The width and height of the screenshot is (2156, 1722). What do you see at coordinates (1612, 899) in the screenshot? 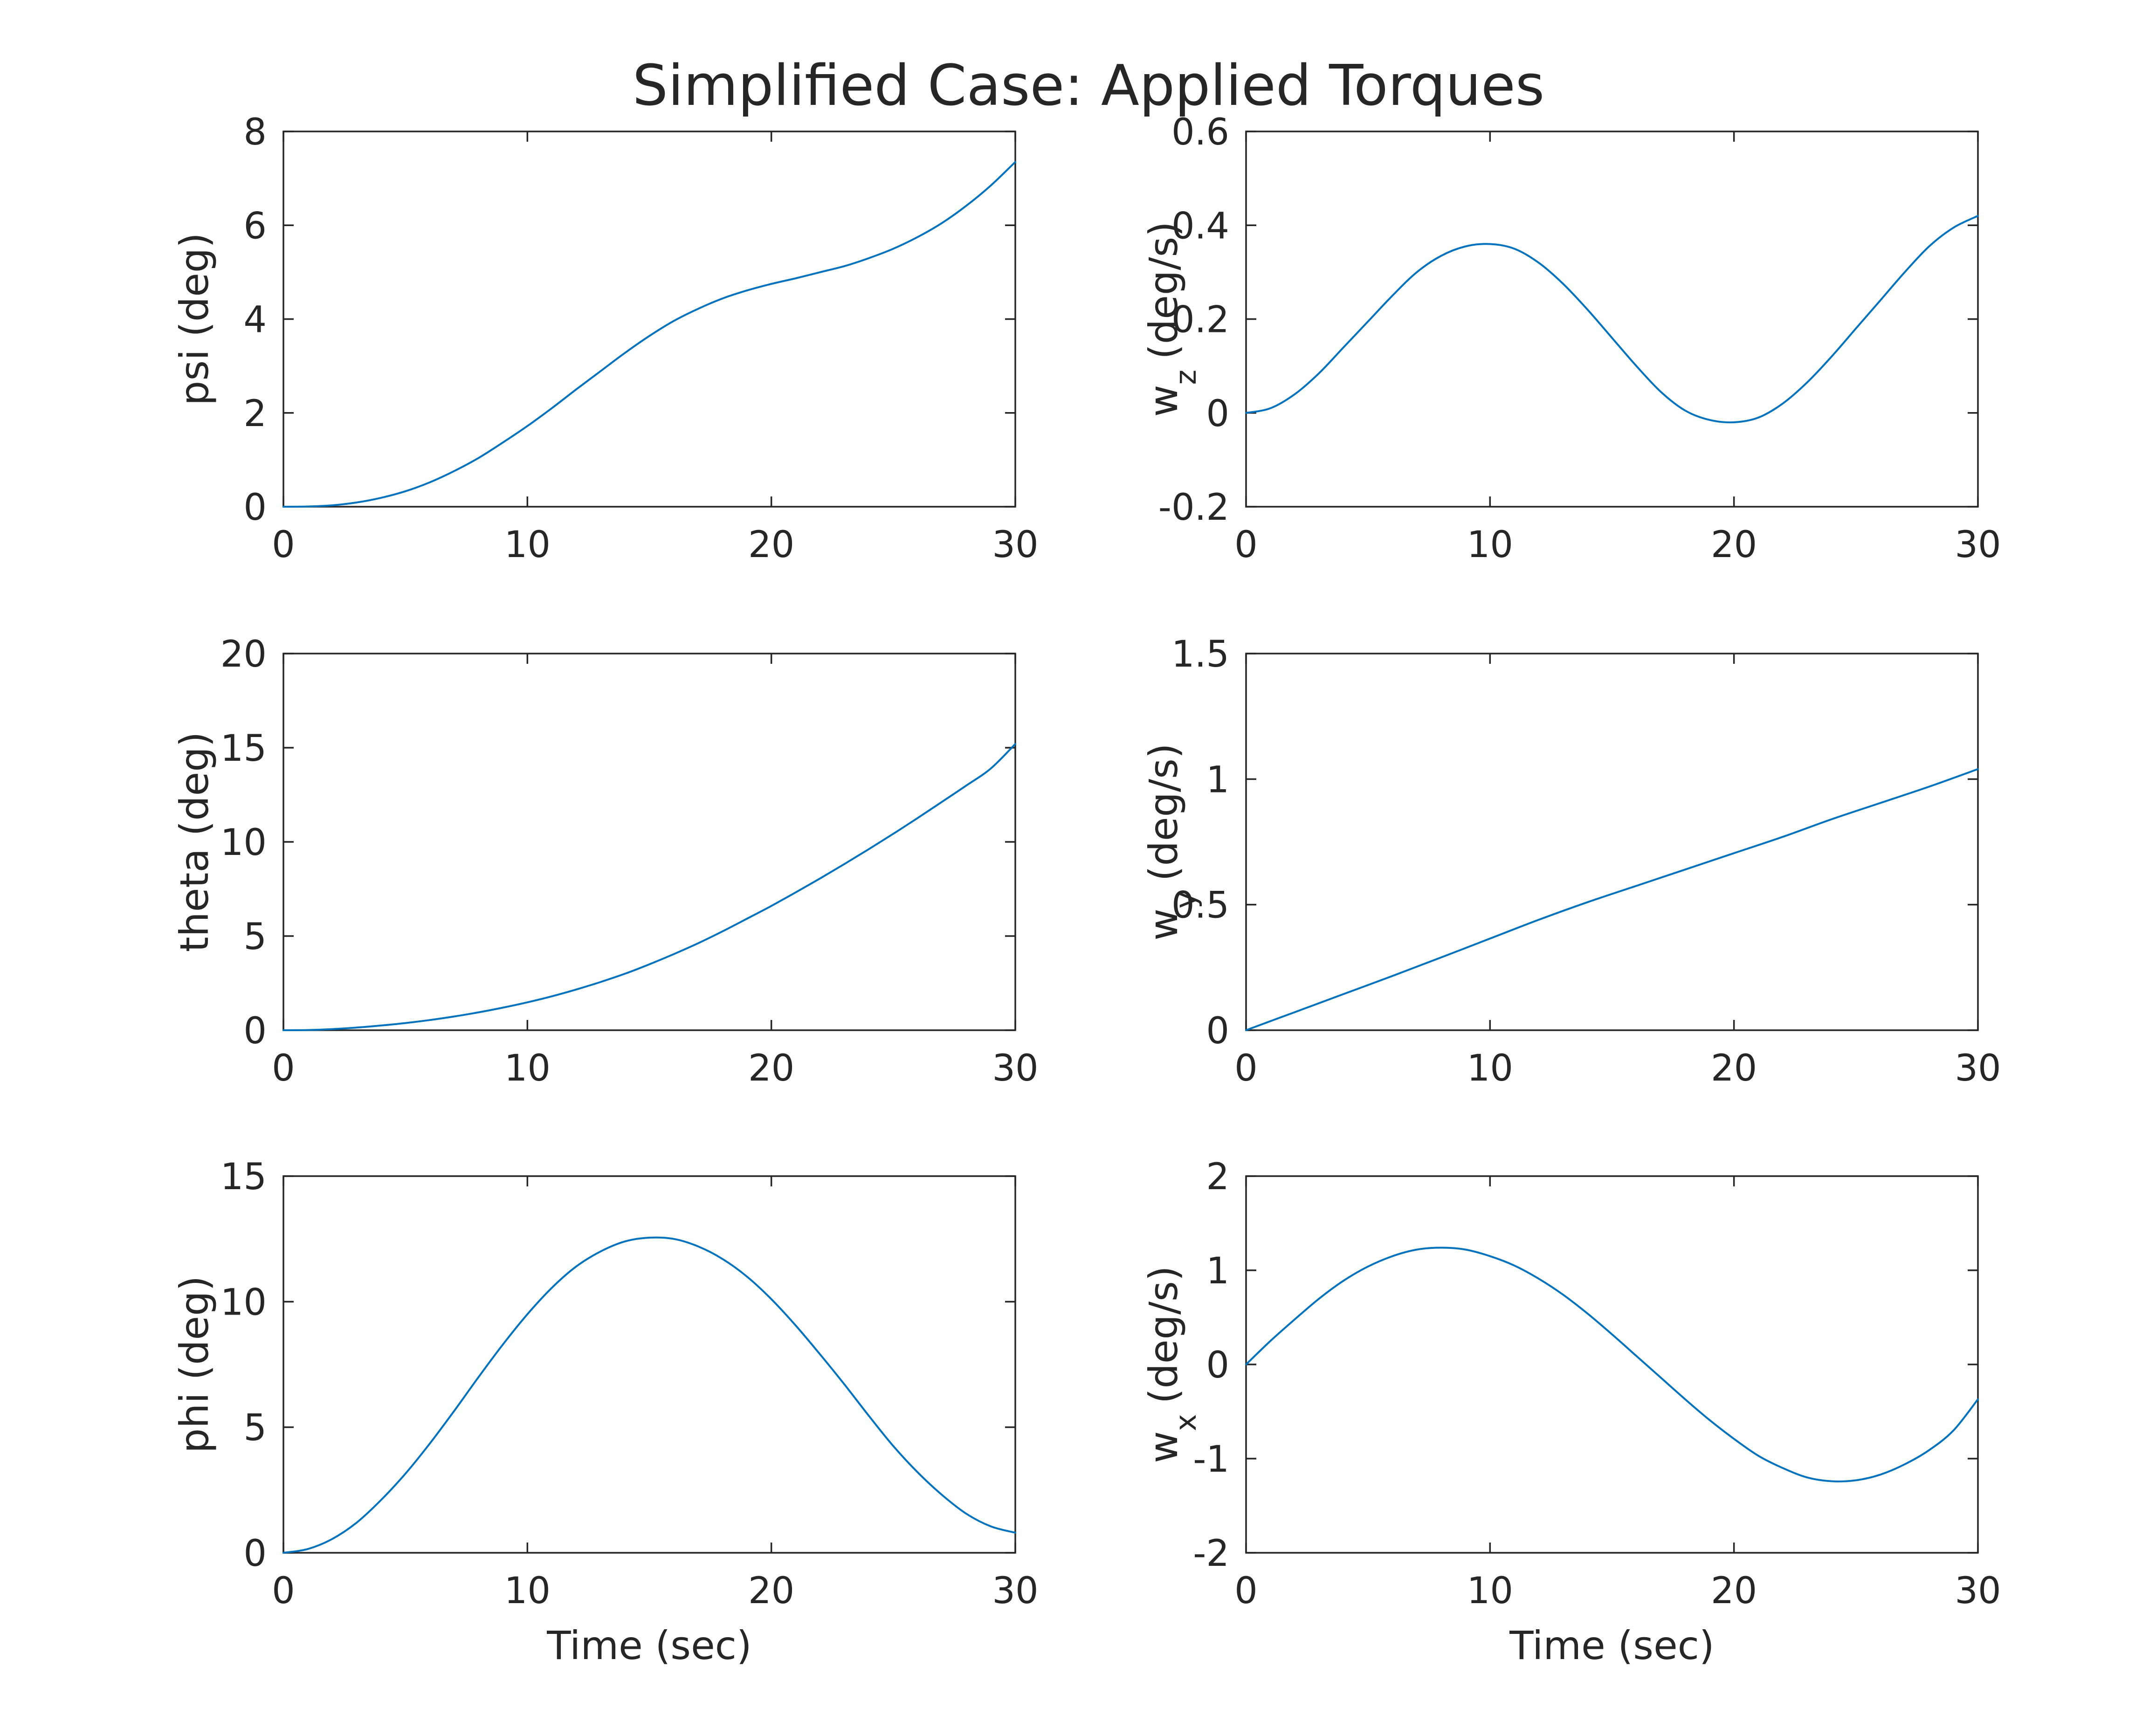
I see `series-line-wy` at bounding box center [1612, 899].